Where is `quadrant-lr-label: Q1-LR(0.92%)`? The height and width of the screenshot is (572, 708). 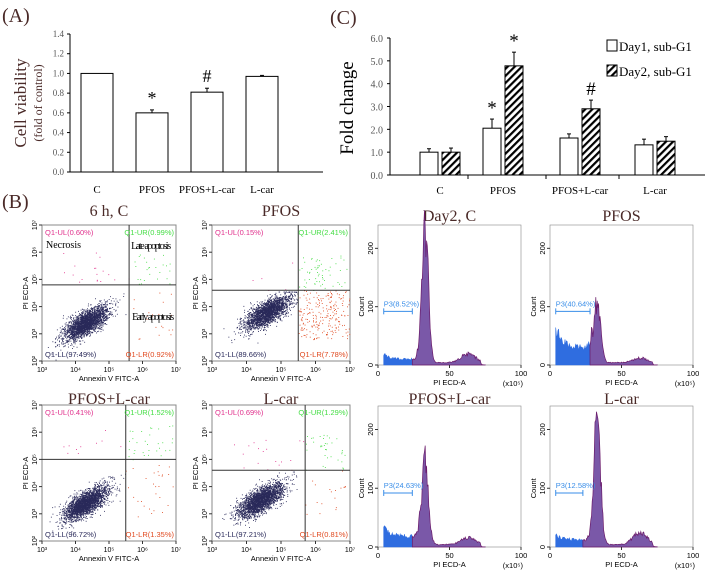
quadrant-lr-label: Q1-LR(0.92%) is located at coordinates (150, 354).